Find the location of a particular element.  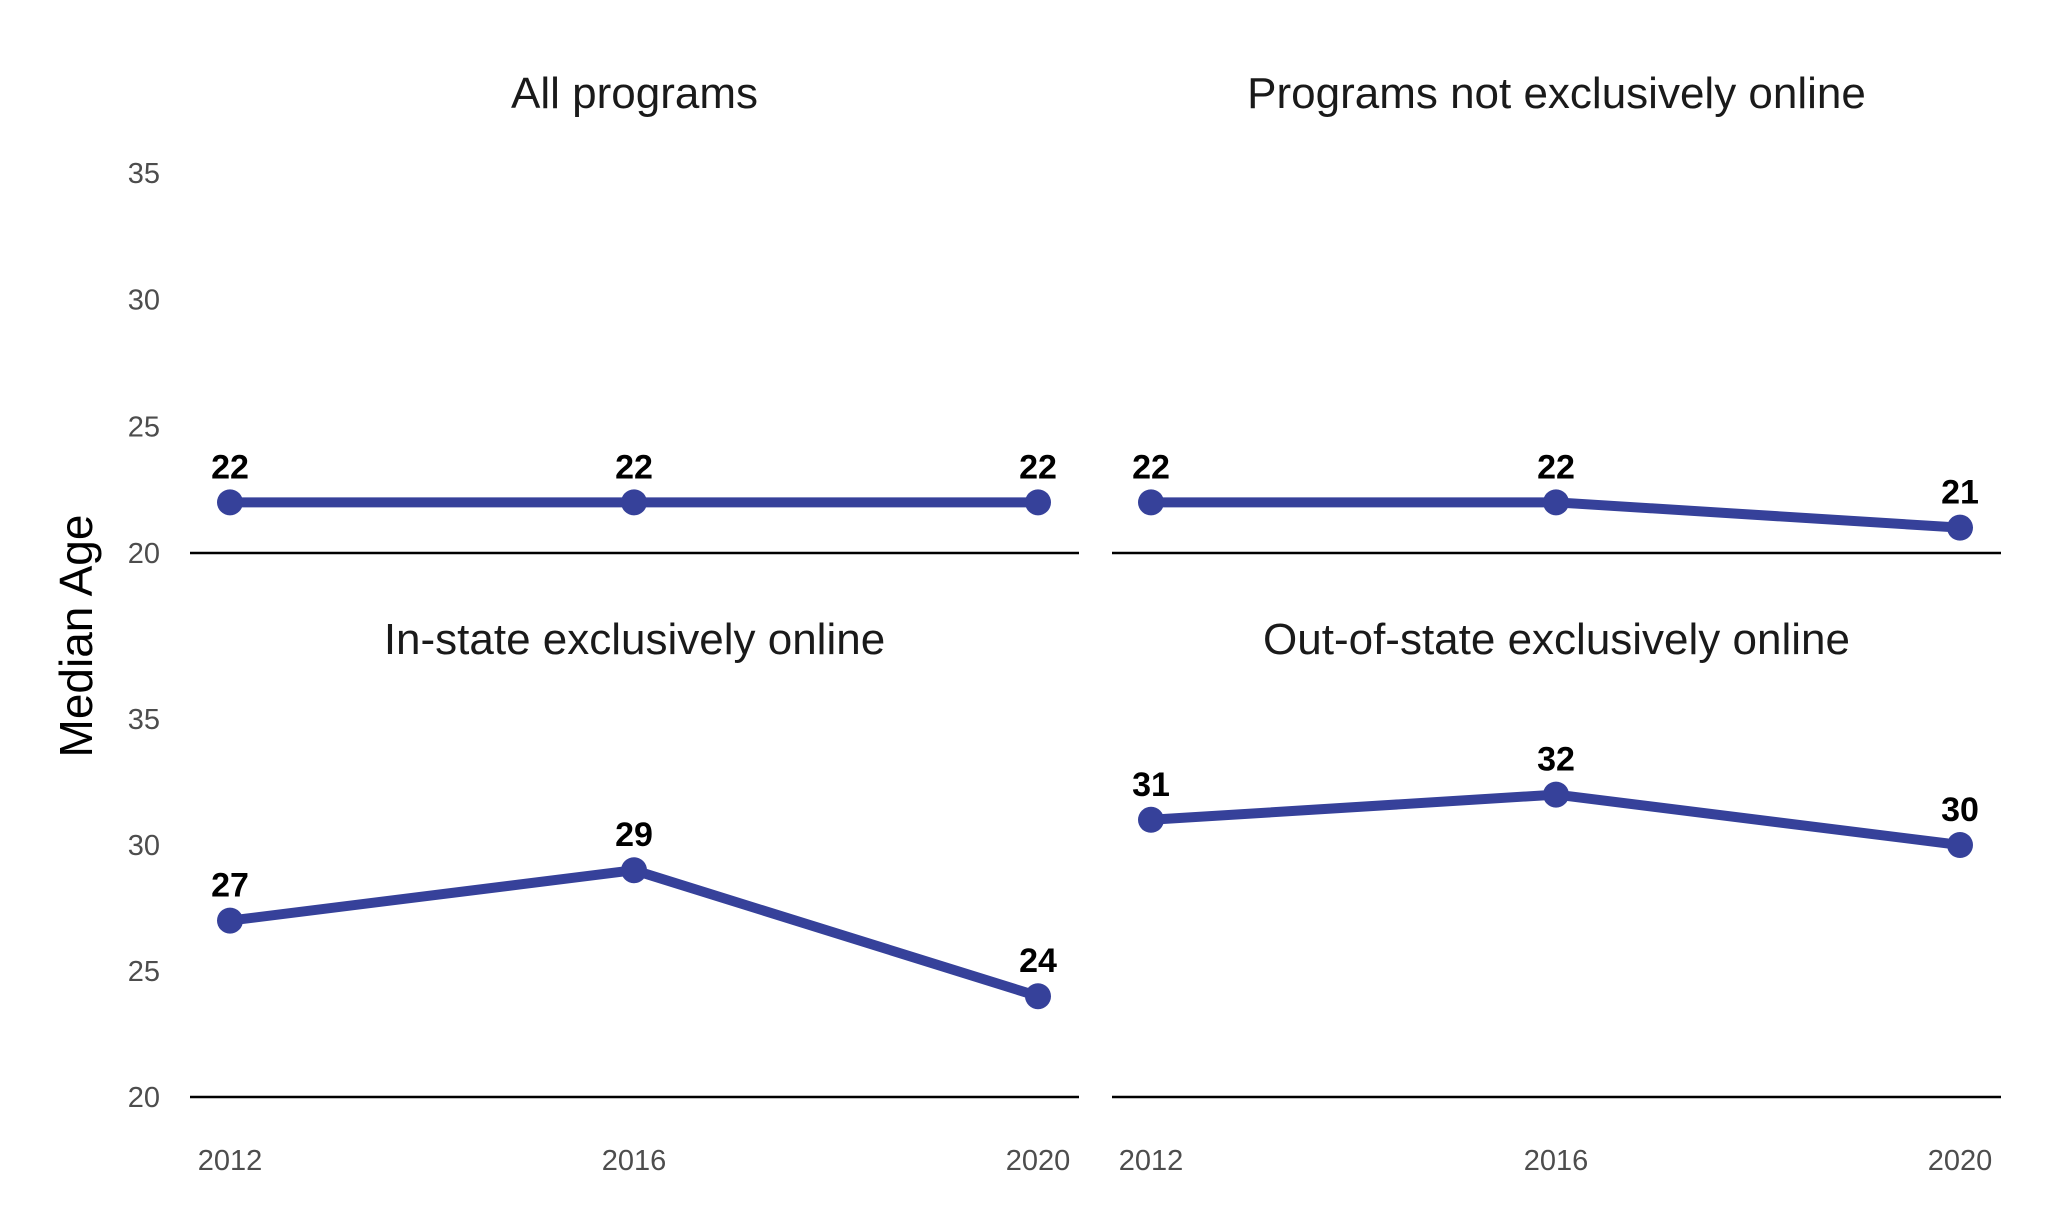

y-axis-label: Median Age is located at coordinates (76, 636).